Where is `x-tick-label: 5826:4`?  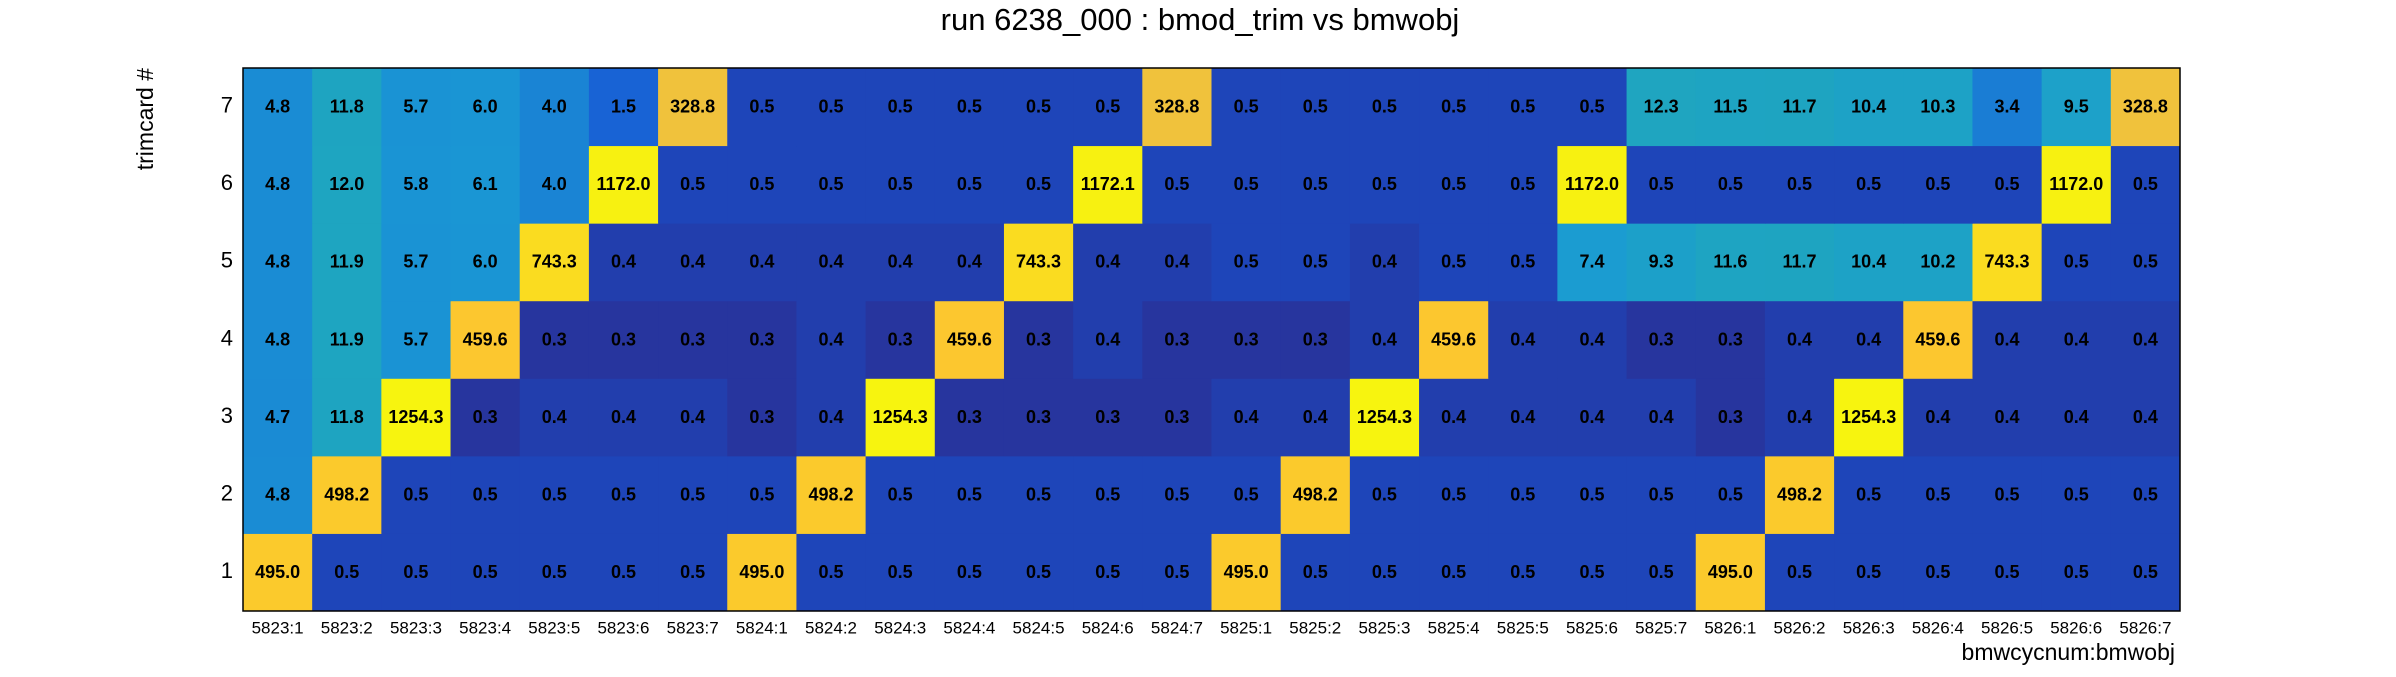 x-tick-label: 5826:4 is located at coordinates (1938, 627).